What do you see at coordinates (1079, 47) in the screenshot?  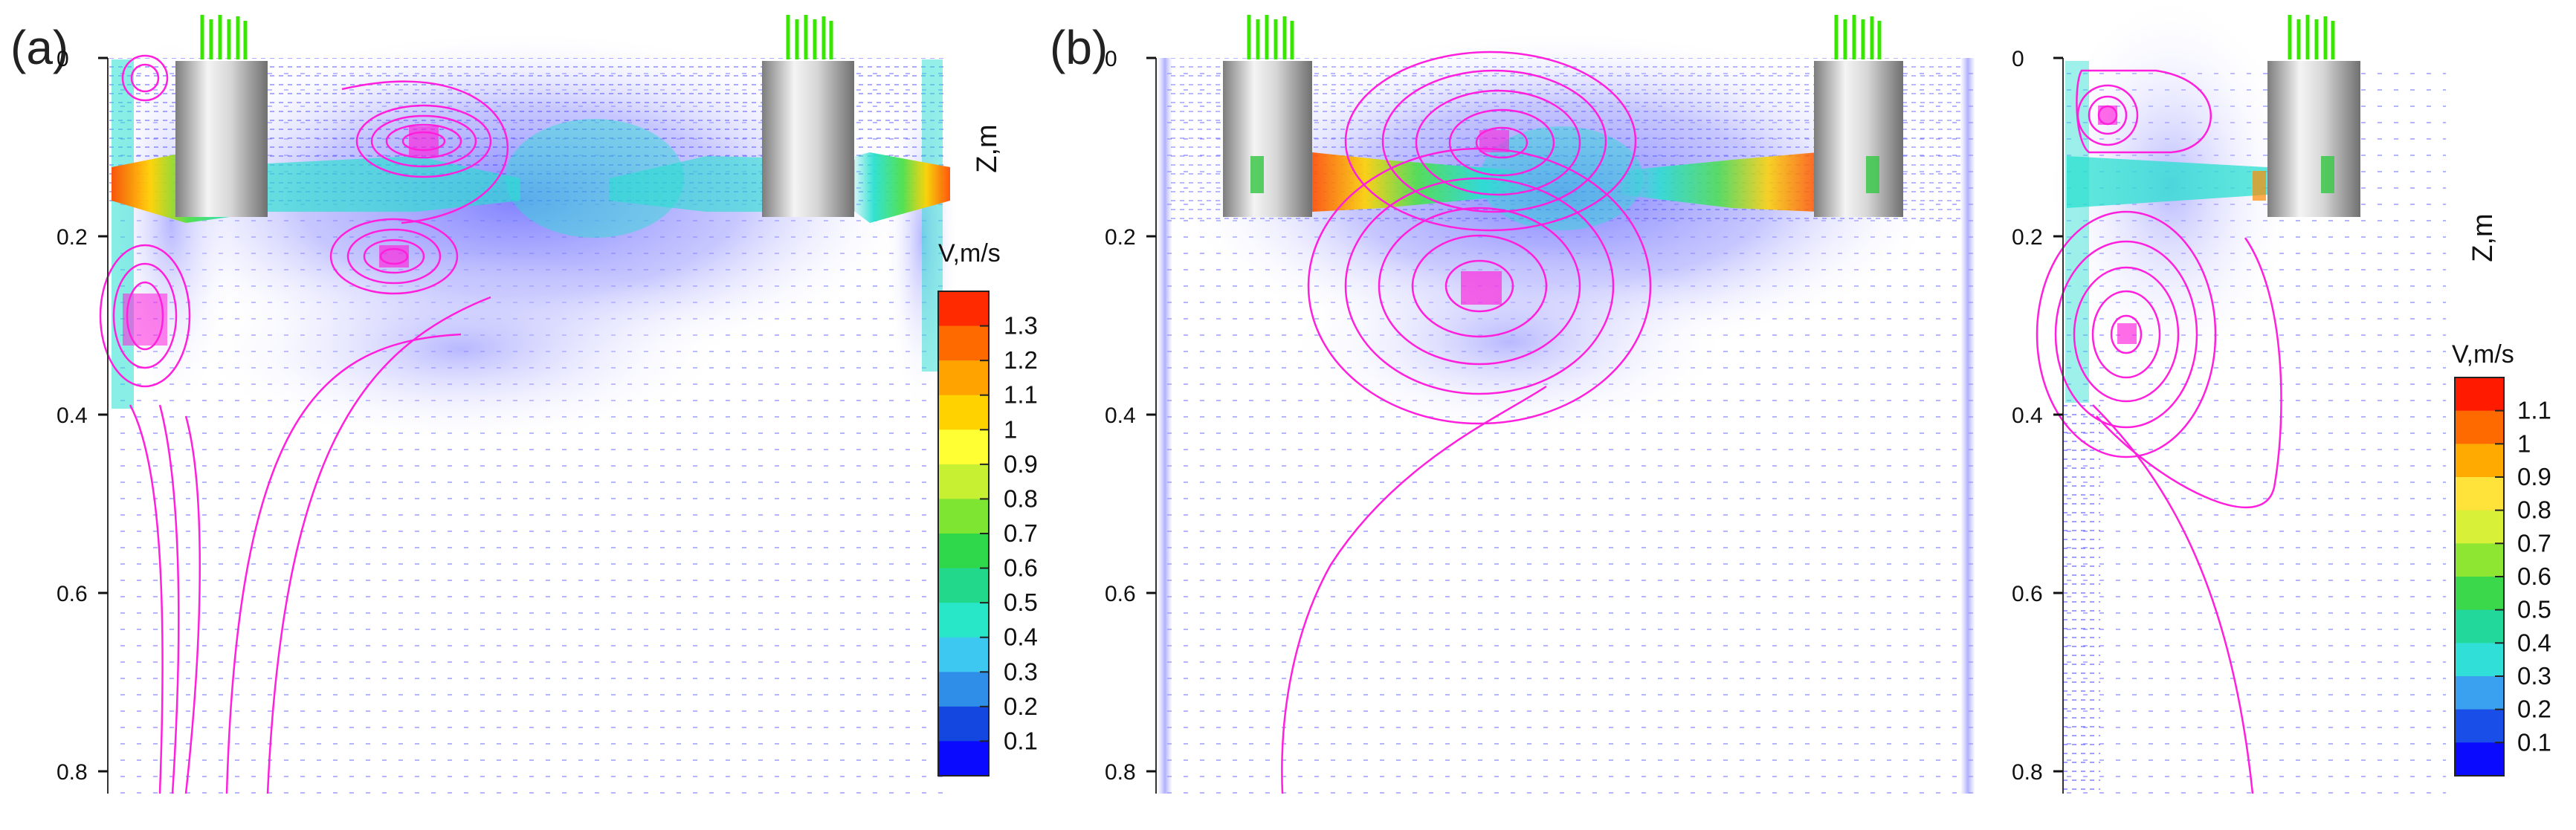 I see `panel-b-label: (b)` at bounding box center [1079, 47].